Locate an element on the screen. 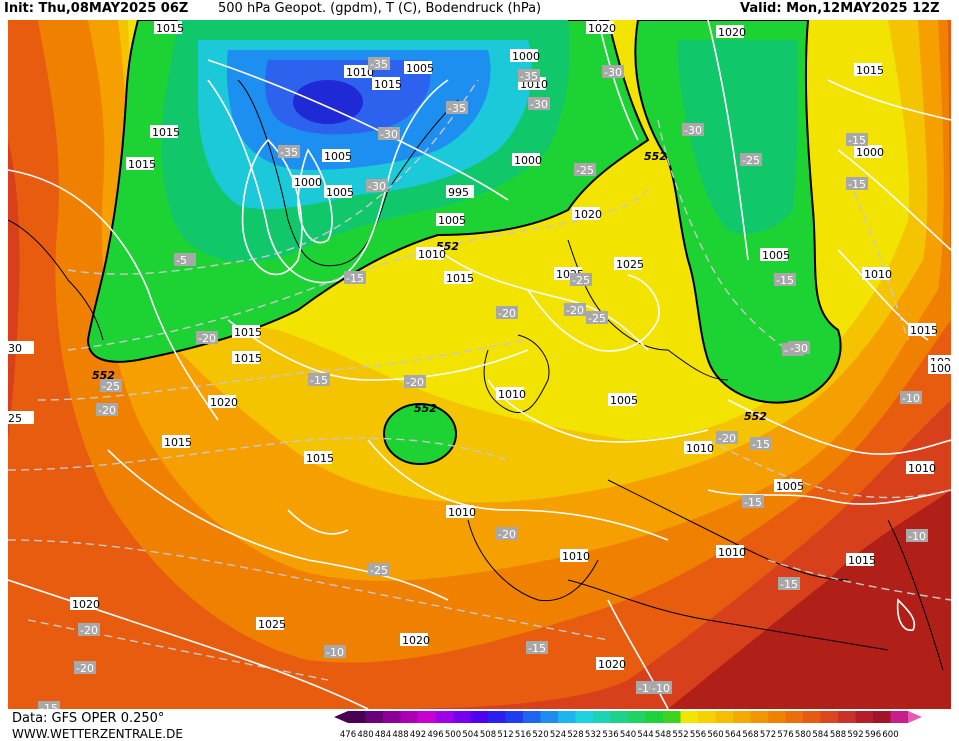  field-cutoff-low is located at coordinates (420, 434).